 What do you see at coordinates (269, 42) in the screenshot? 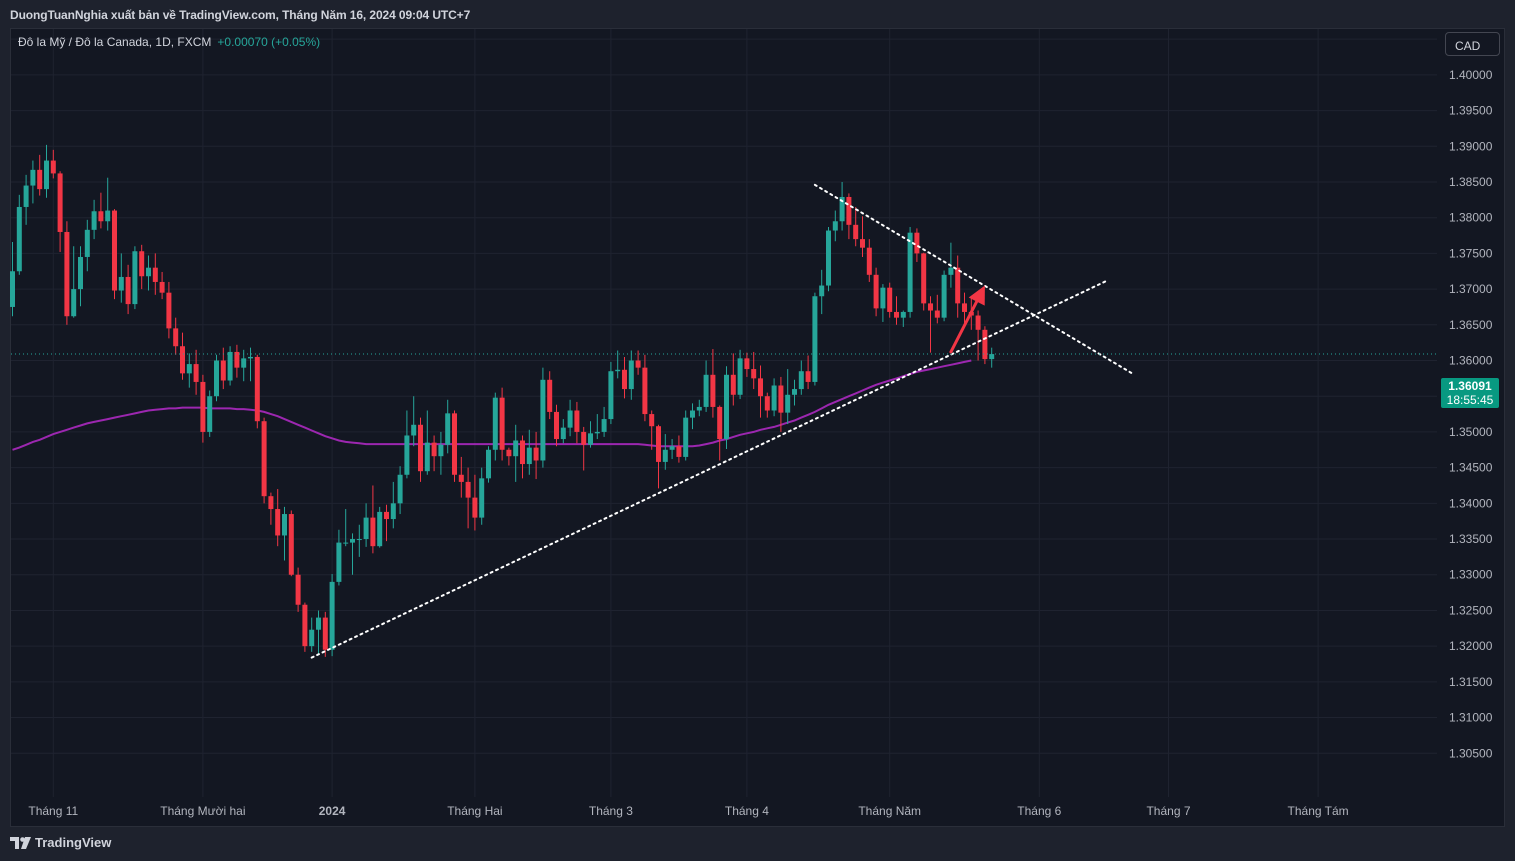
I see `price-change: +0.00070 (+0.05%)` at bounding box center [269, 42].